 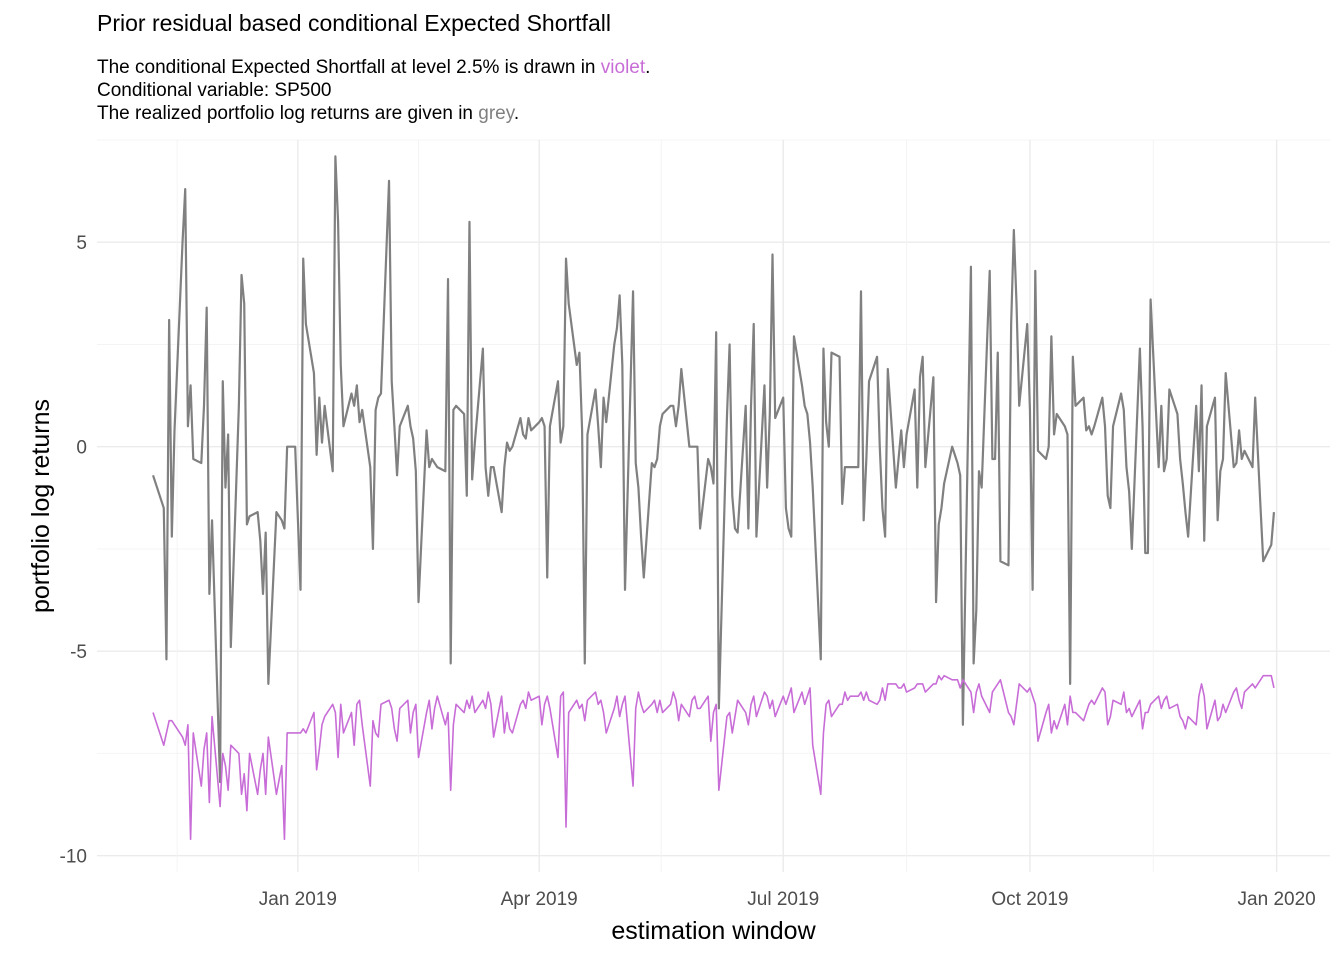 What do you see at coordinates (298, 899) in the screenshot?
I see `x-tick-label: Jan 2019` at bounding box center [298, 899].